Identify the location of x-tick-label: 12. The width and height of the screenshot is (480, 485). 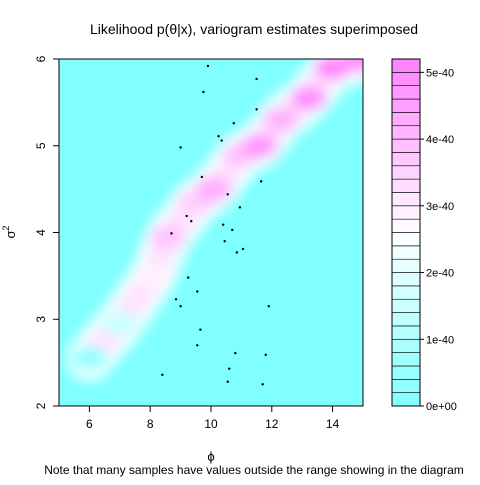
(272, 424).